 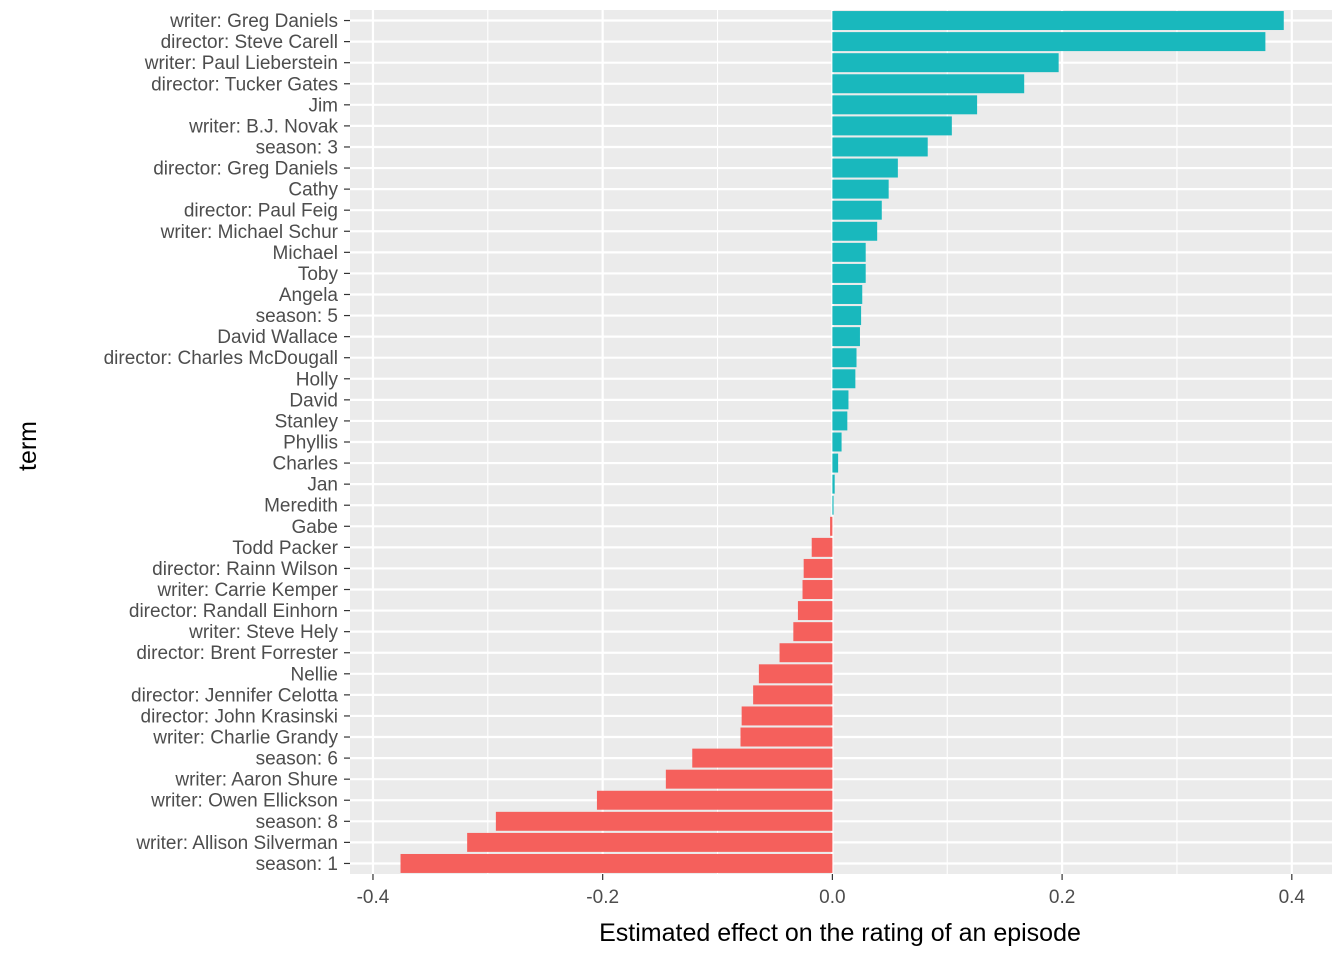 What do you see at coordinates (236, 843) in the screenshot?
I see `y-tick-label: writer: Allison Silverman` at bounding box center [236, 843].